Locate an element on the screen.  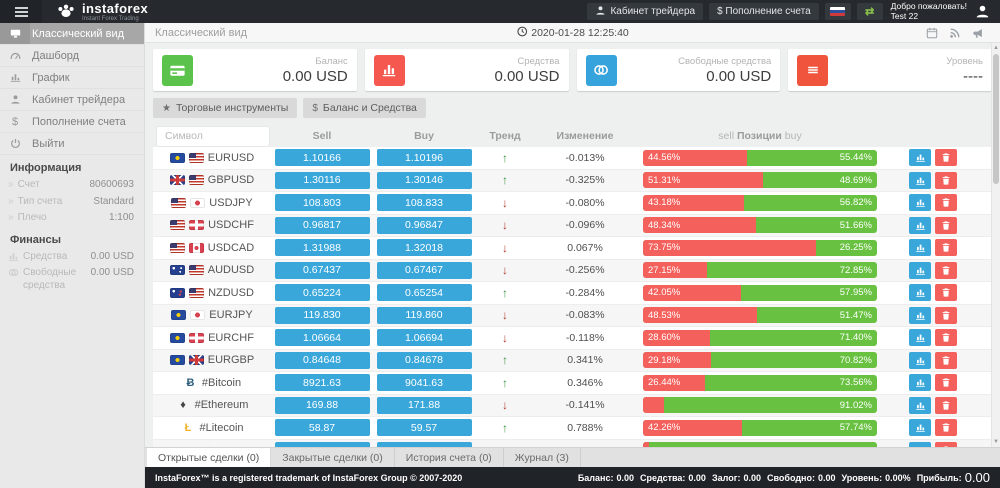
sell-positions-segment: 27.15% is located at coordinates (675, 270).